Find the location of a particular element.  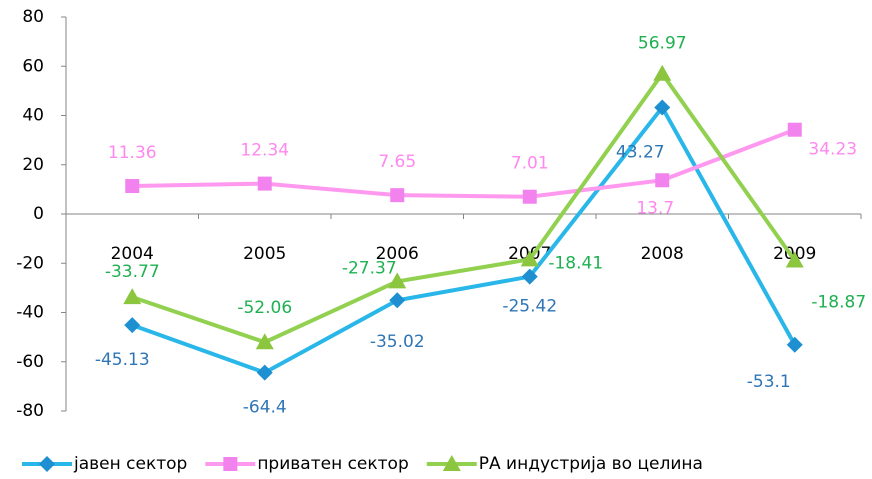

data-label: -64.4 is located at coordinates (265, 408).